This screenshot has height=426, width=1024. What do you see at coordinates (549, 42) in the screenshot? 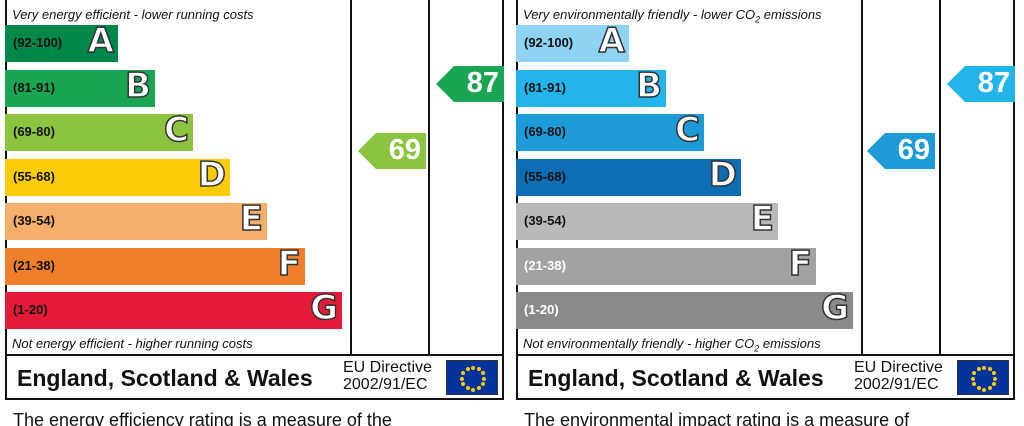
I see `environment-band-range: (92-100)` at bounding box center [549, 42].